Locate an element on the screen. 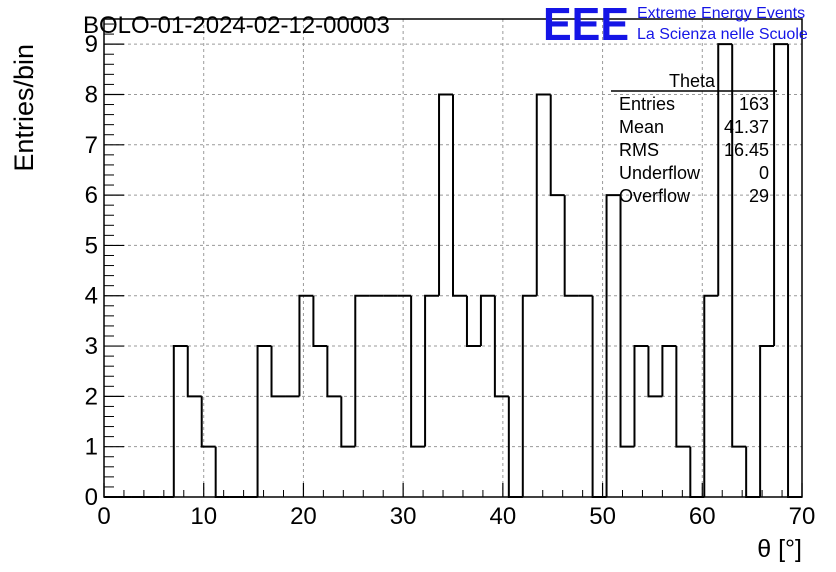  x-tick-label: 60 is located at coordinates (702, 516).